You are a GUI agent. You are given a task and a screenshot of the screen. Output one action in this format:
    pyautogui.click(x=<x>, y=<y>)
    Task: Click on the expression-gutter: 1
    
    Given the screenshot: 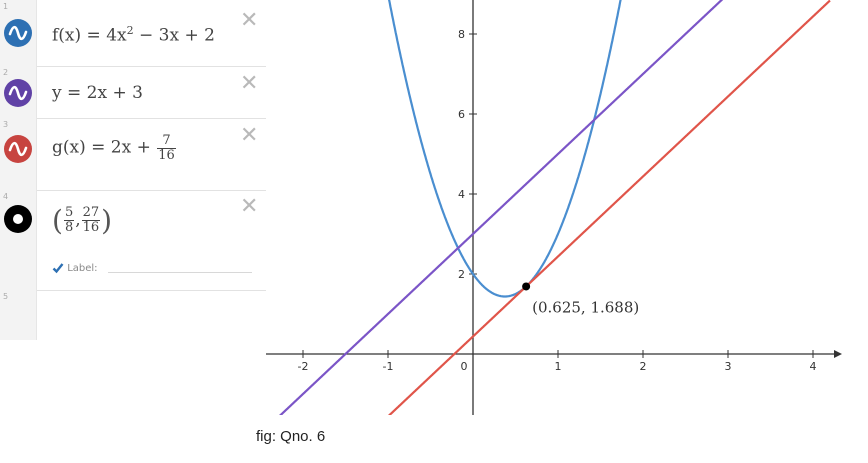 What is the action you would take?
    pyautogui.click(x=18, y=33)
    